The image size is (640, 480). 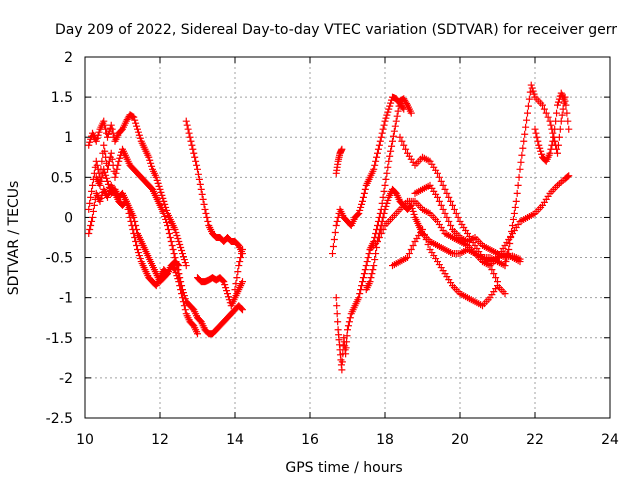 I want to click on x-tick-label: 14, so click(x=235, y=440).